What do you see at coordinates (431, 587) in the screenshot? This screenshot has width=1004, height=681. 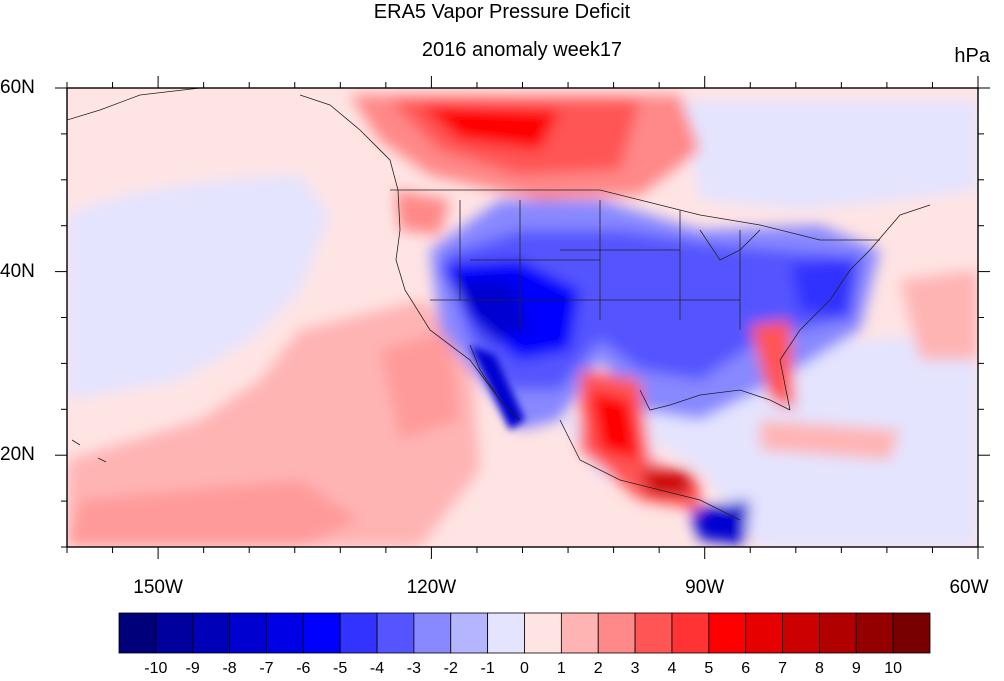 I see `lon-label: 120W` at bounding box center [431, 587].